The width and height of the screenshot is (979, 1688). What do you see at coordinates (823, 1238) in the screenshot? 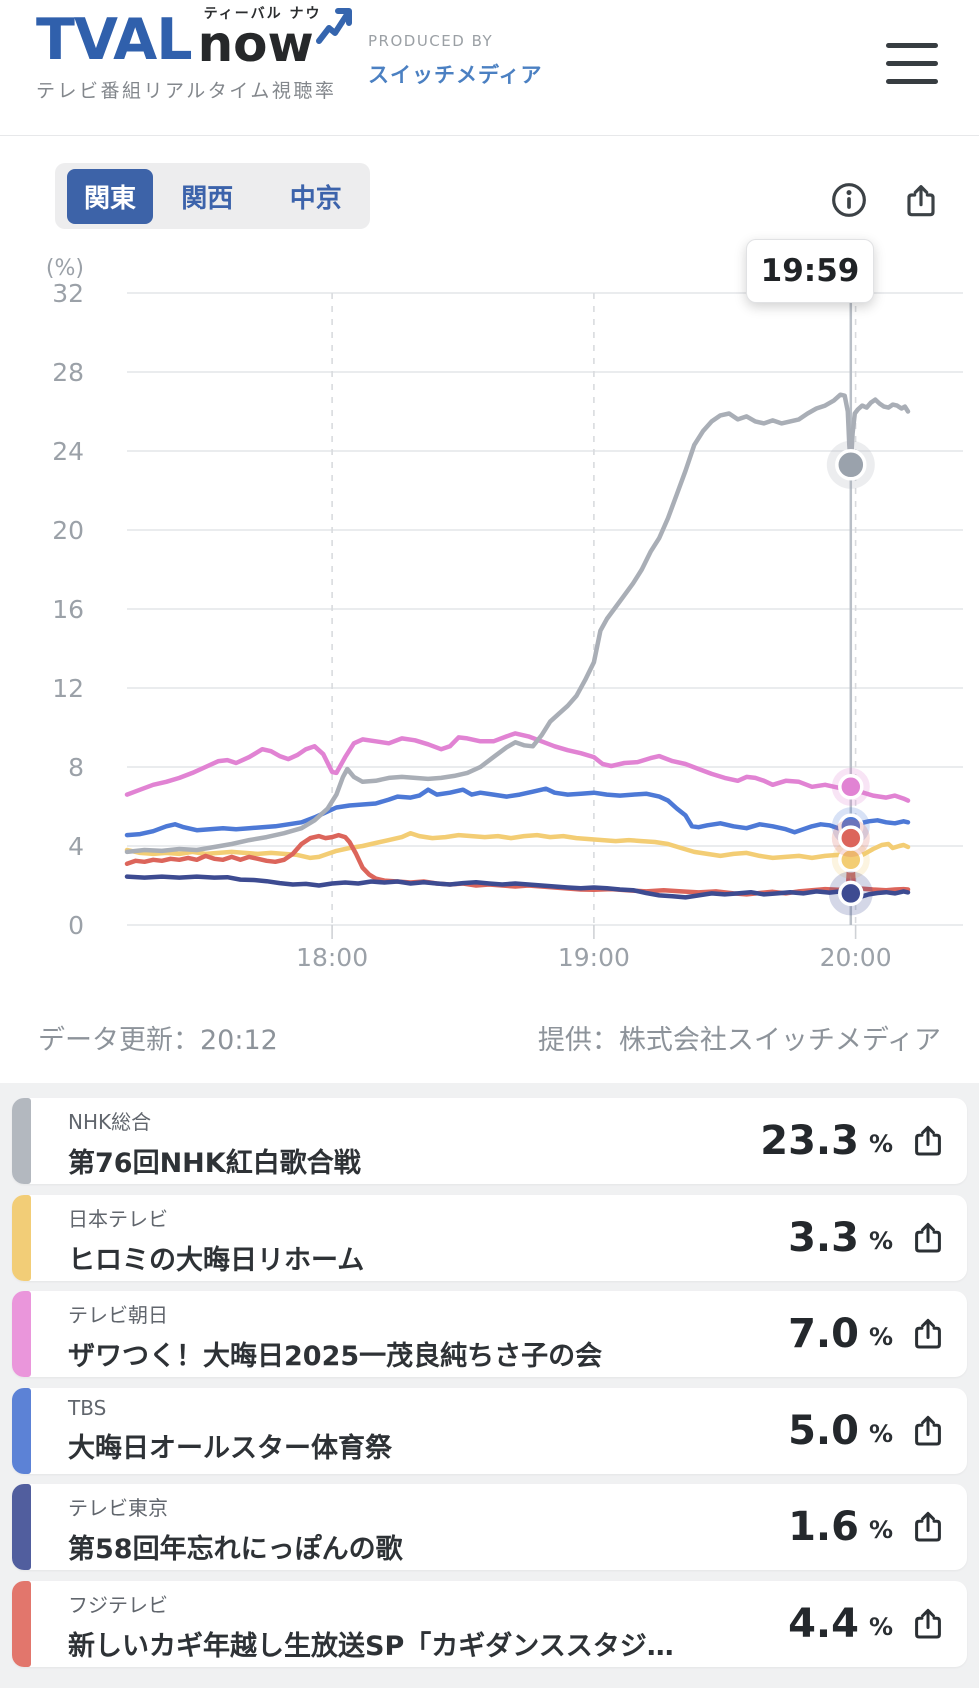
I see `rating-value: 3.3` at bounding box center [823, 1238].